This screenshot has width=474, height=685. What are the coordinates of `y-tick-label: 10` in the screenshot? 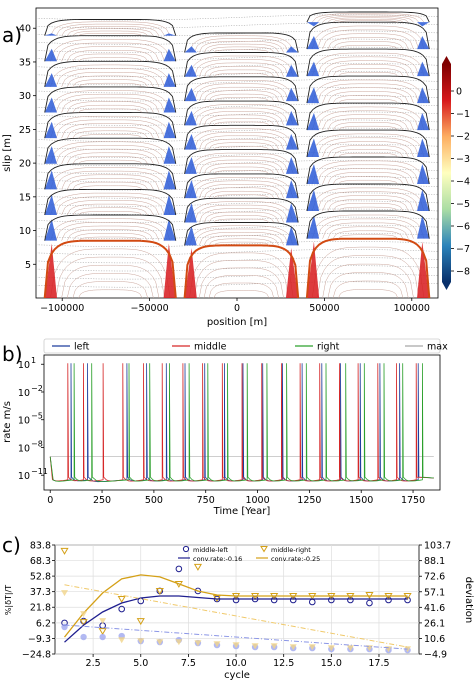 It's located at (24, 393).